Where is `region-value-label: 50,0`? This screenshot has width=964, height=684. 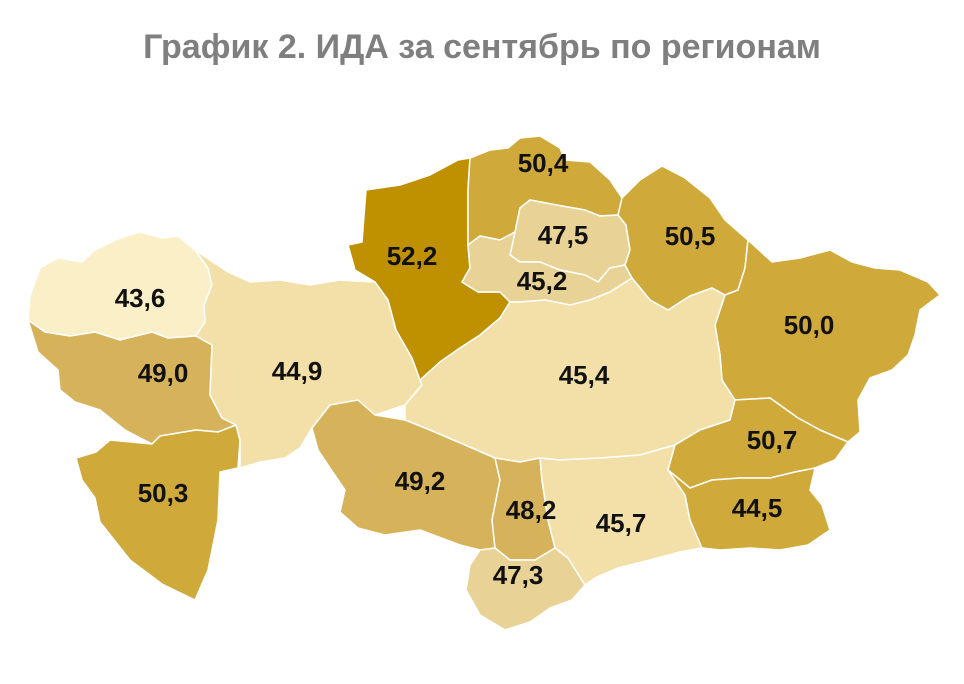
region-value-label: 50,0 is located at coordinates (809, 325).